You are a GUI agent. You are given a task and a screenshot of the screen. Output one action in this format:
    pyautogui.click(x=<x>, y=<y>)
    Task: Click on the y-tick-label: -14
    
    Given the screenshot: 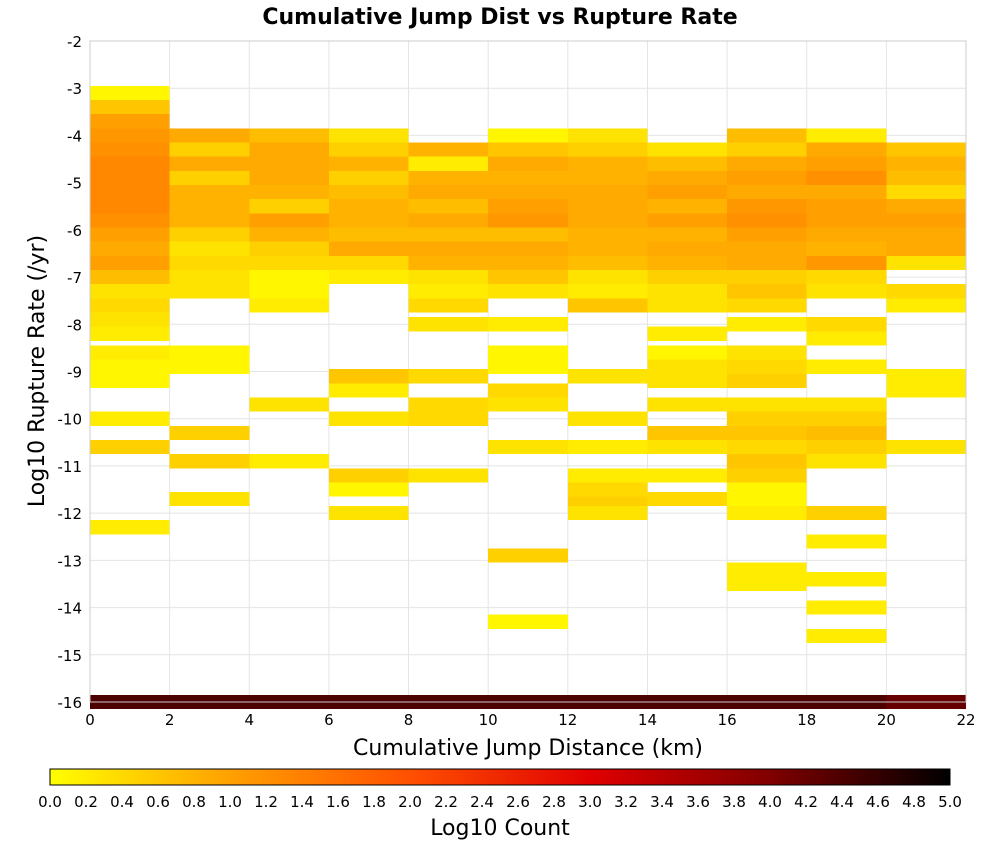 What is the action you would take?
    pyautogui.click(x=70, y=609)
    